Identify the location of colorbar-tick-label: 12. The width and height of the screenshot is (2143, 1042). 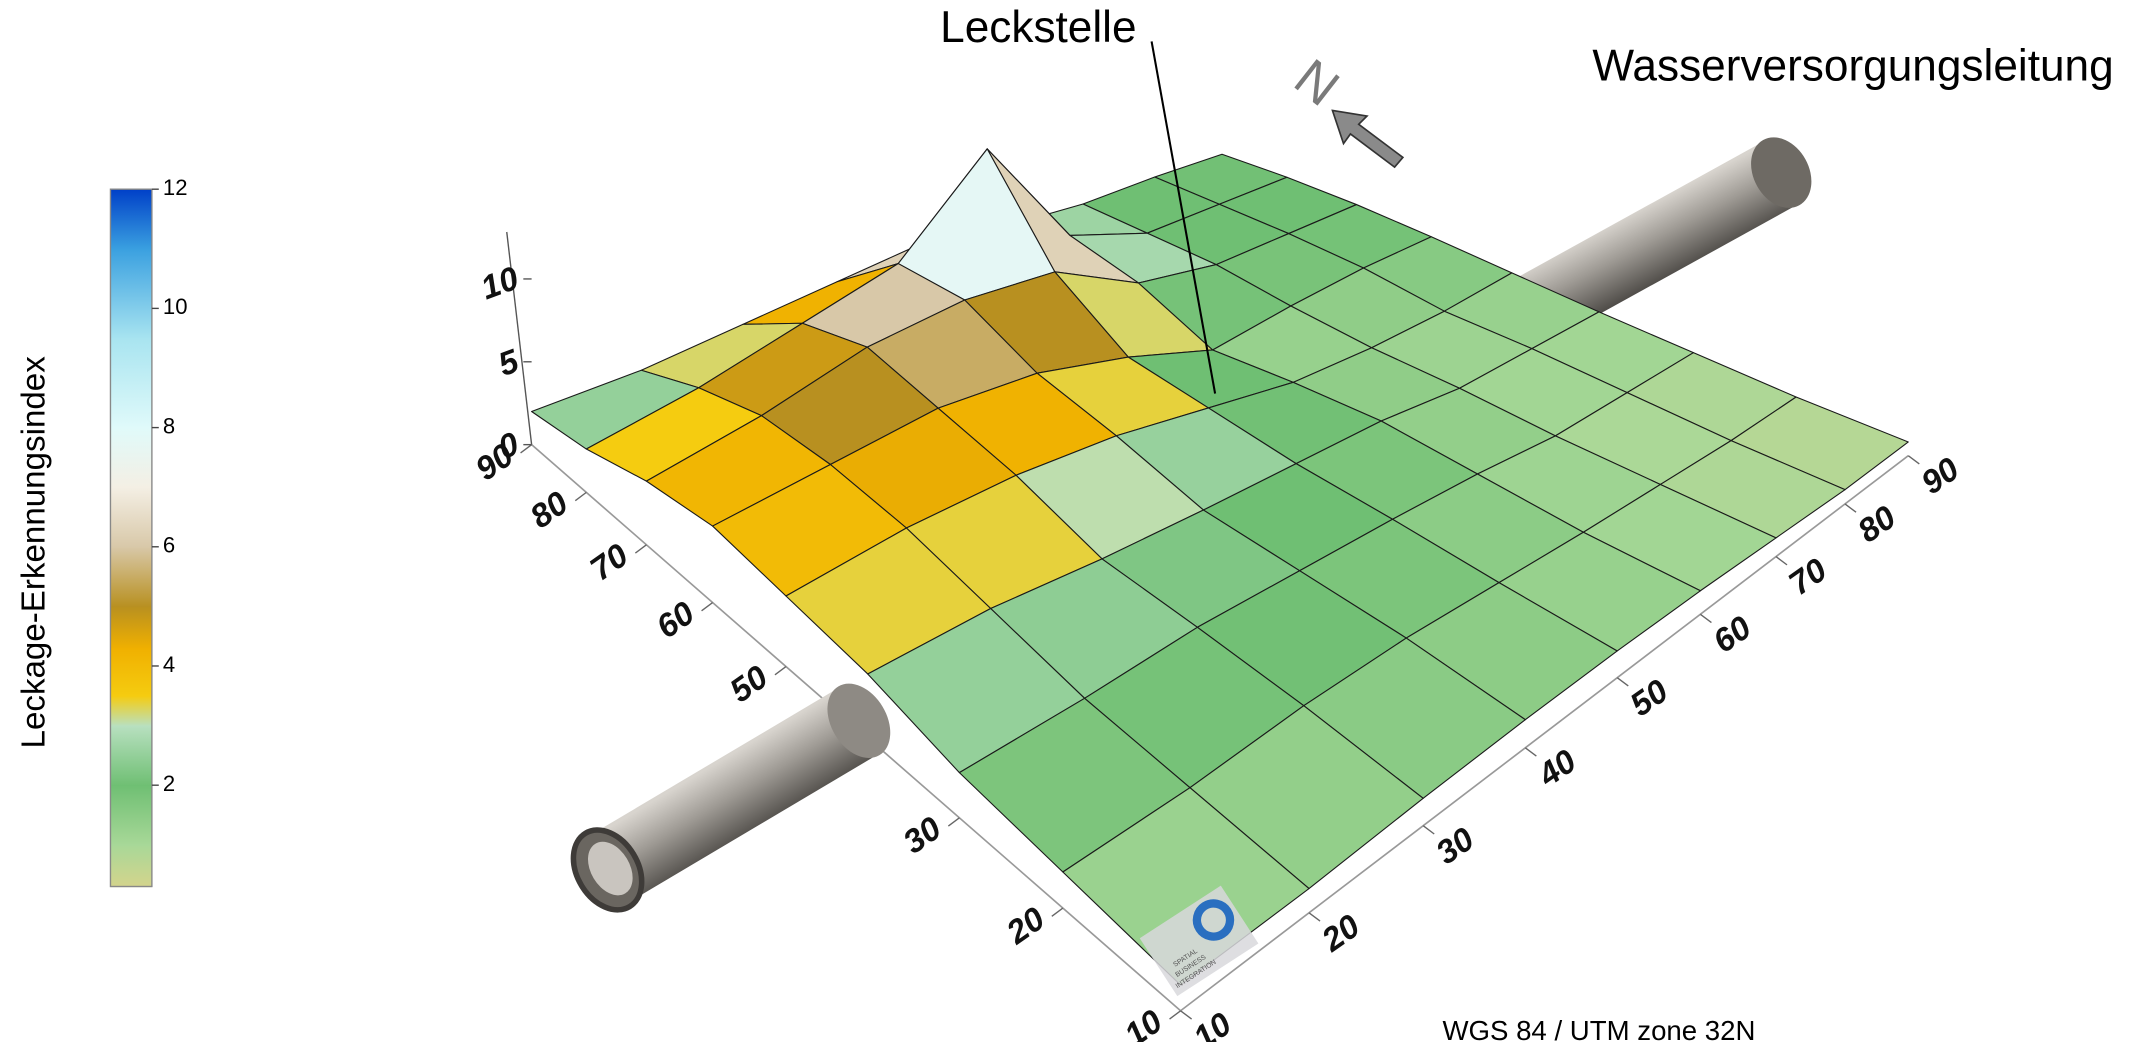
(175, 187).